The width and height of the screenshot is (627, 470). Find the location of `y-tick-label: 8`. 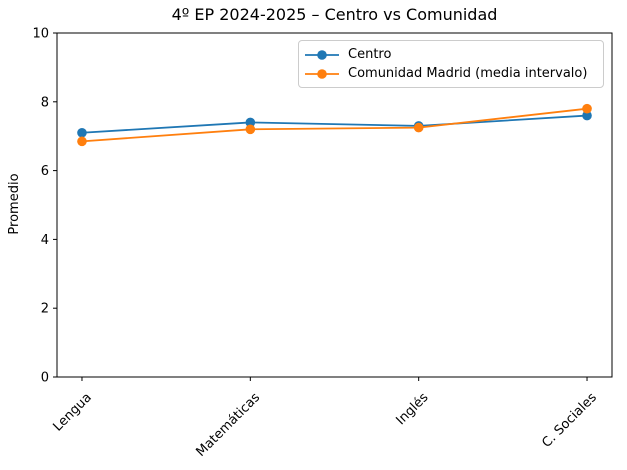

y-tick-label: 8 is located at coordinates (45, 102).